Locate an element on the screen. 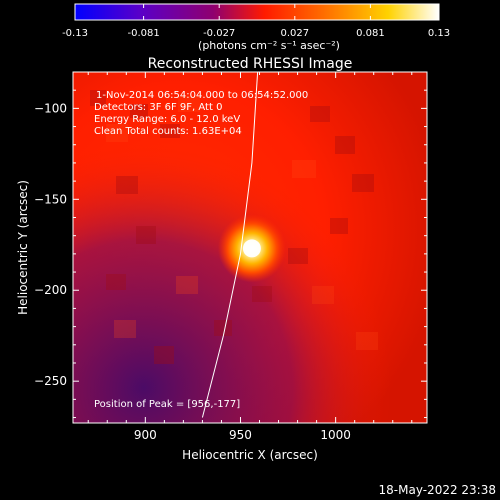  y-tick-label: −250 is located at coordinates (50, 381).